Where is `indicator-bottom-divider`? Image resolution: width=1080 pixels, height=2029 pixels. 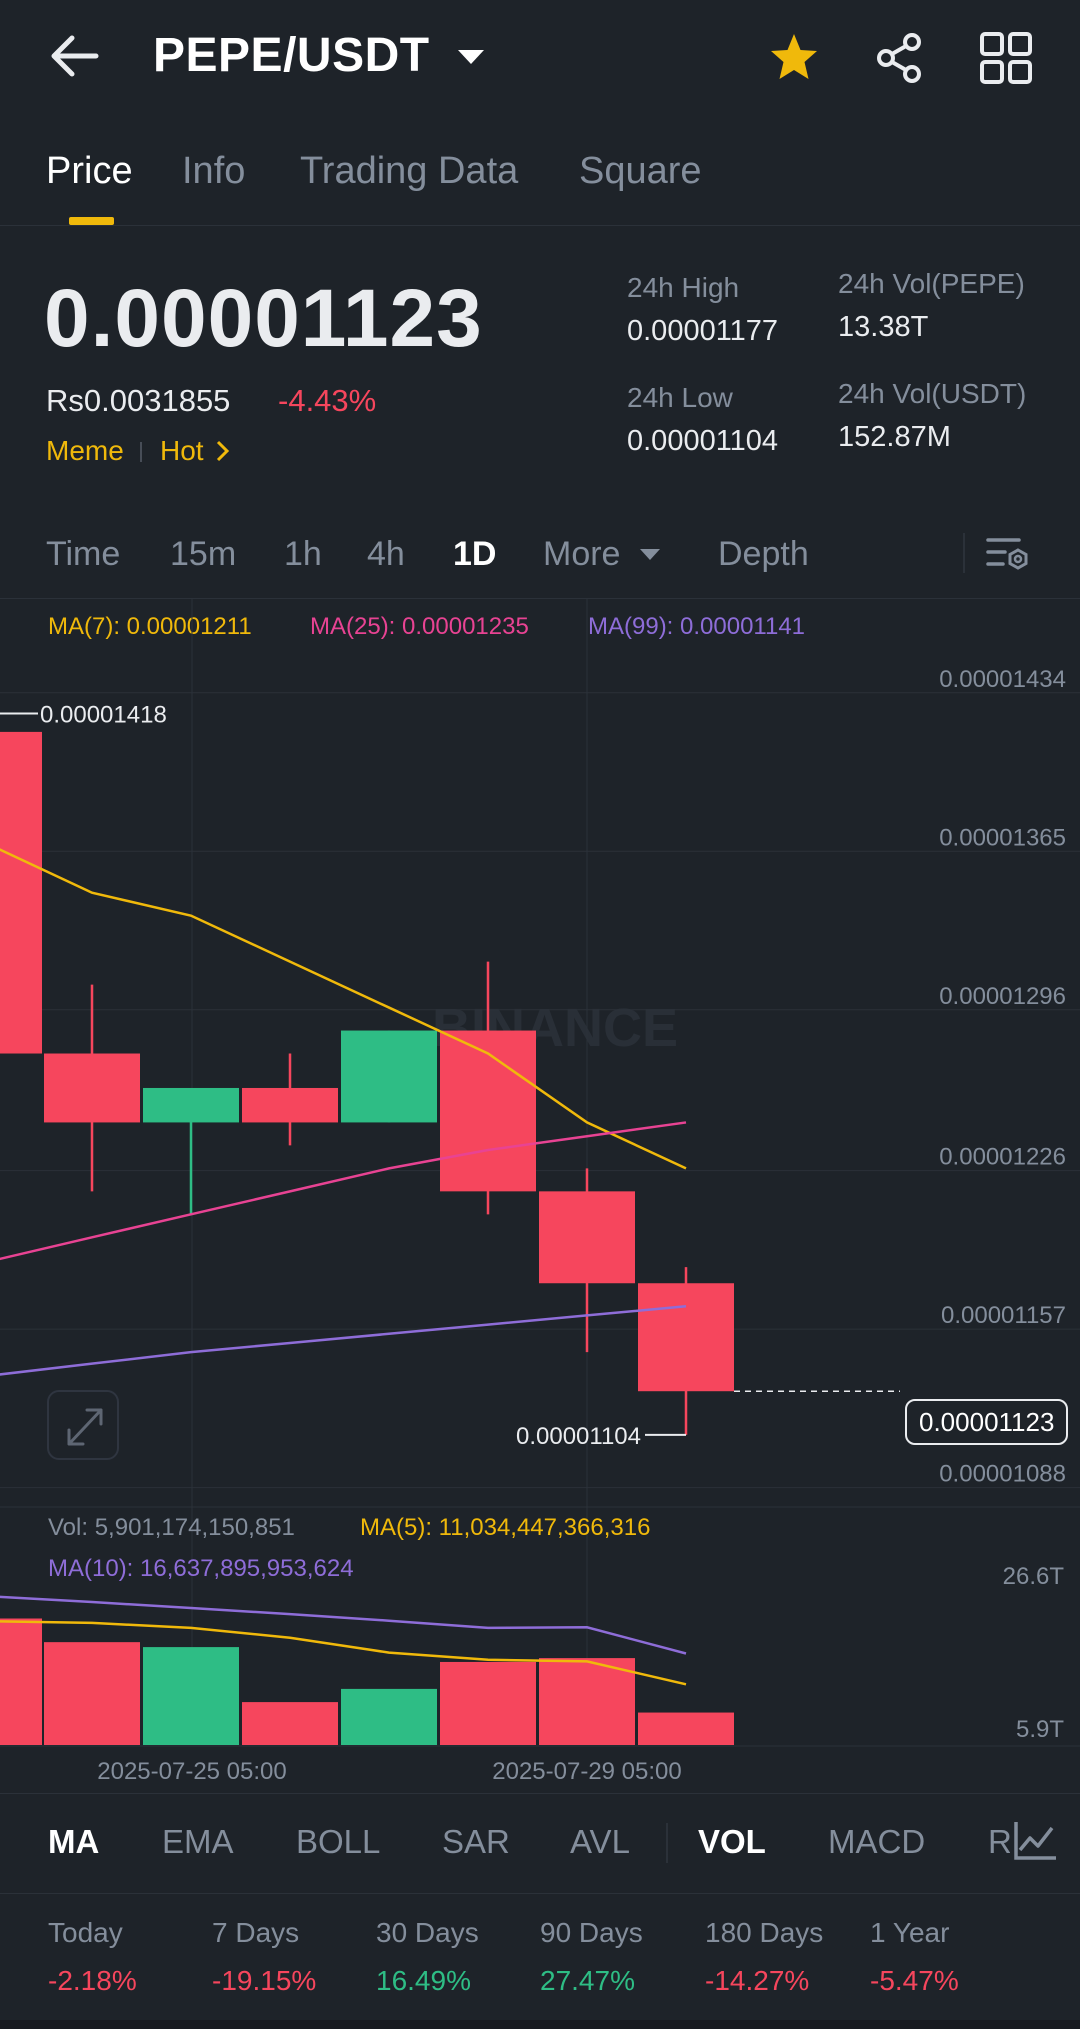 indicator-bottom-divider is located at coordinates (540, 1893).